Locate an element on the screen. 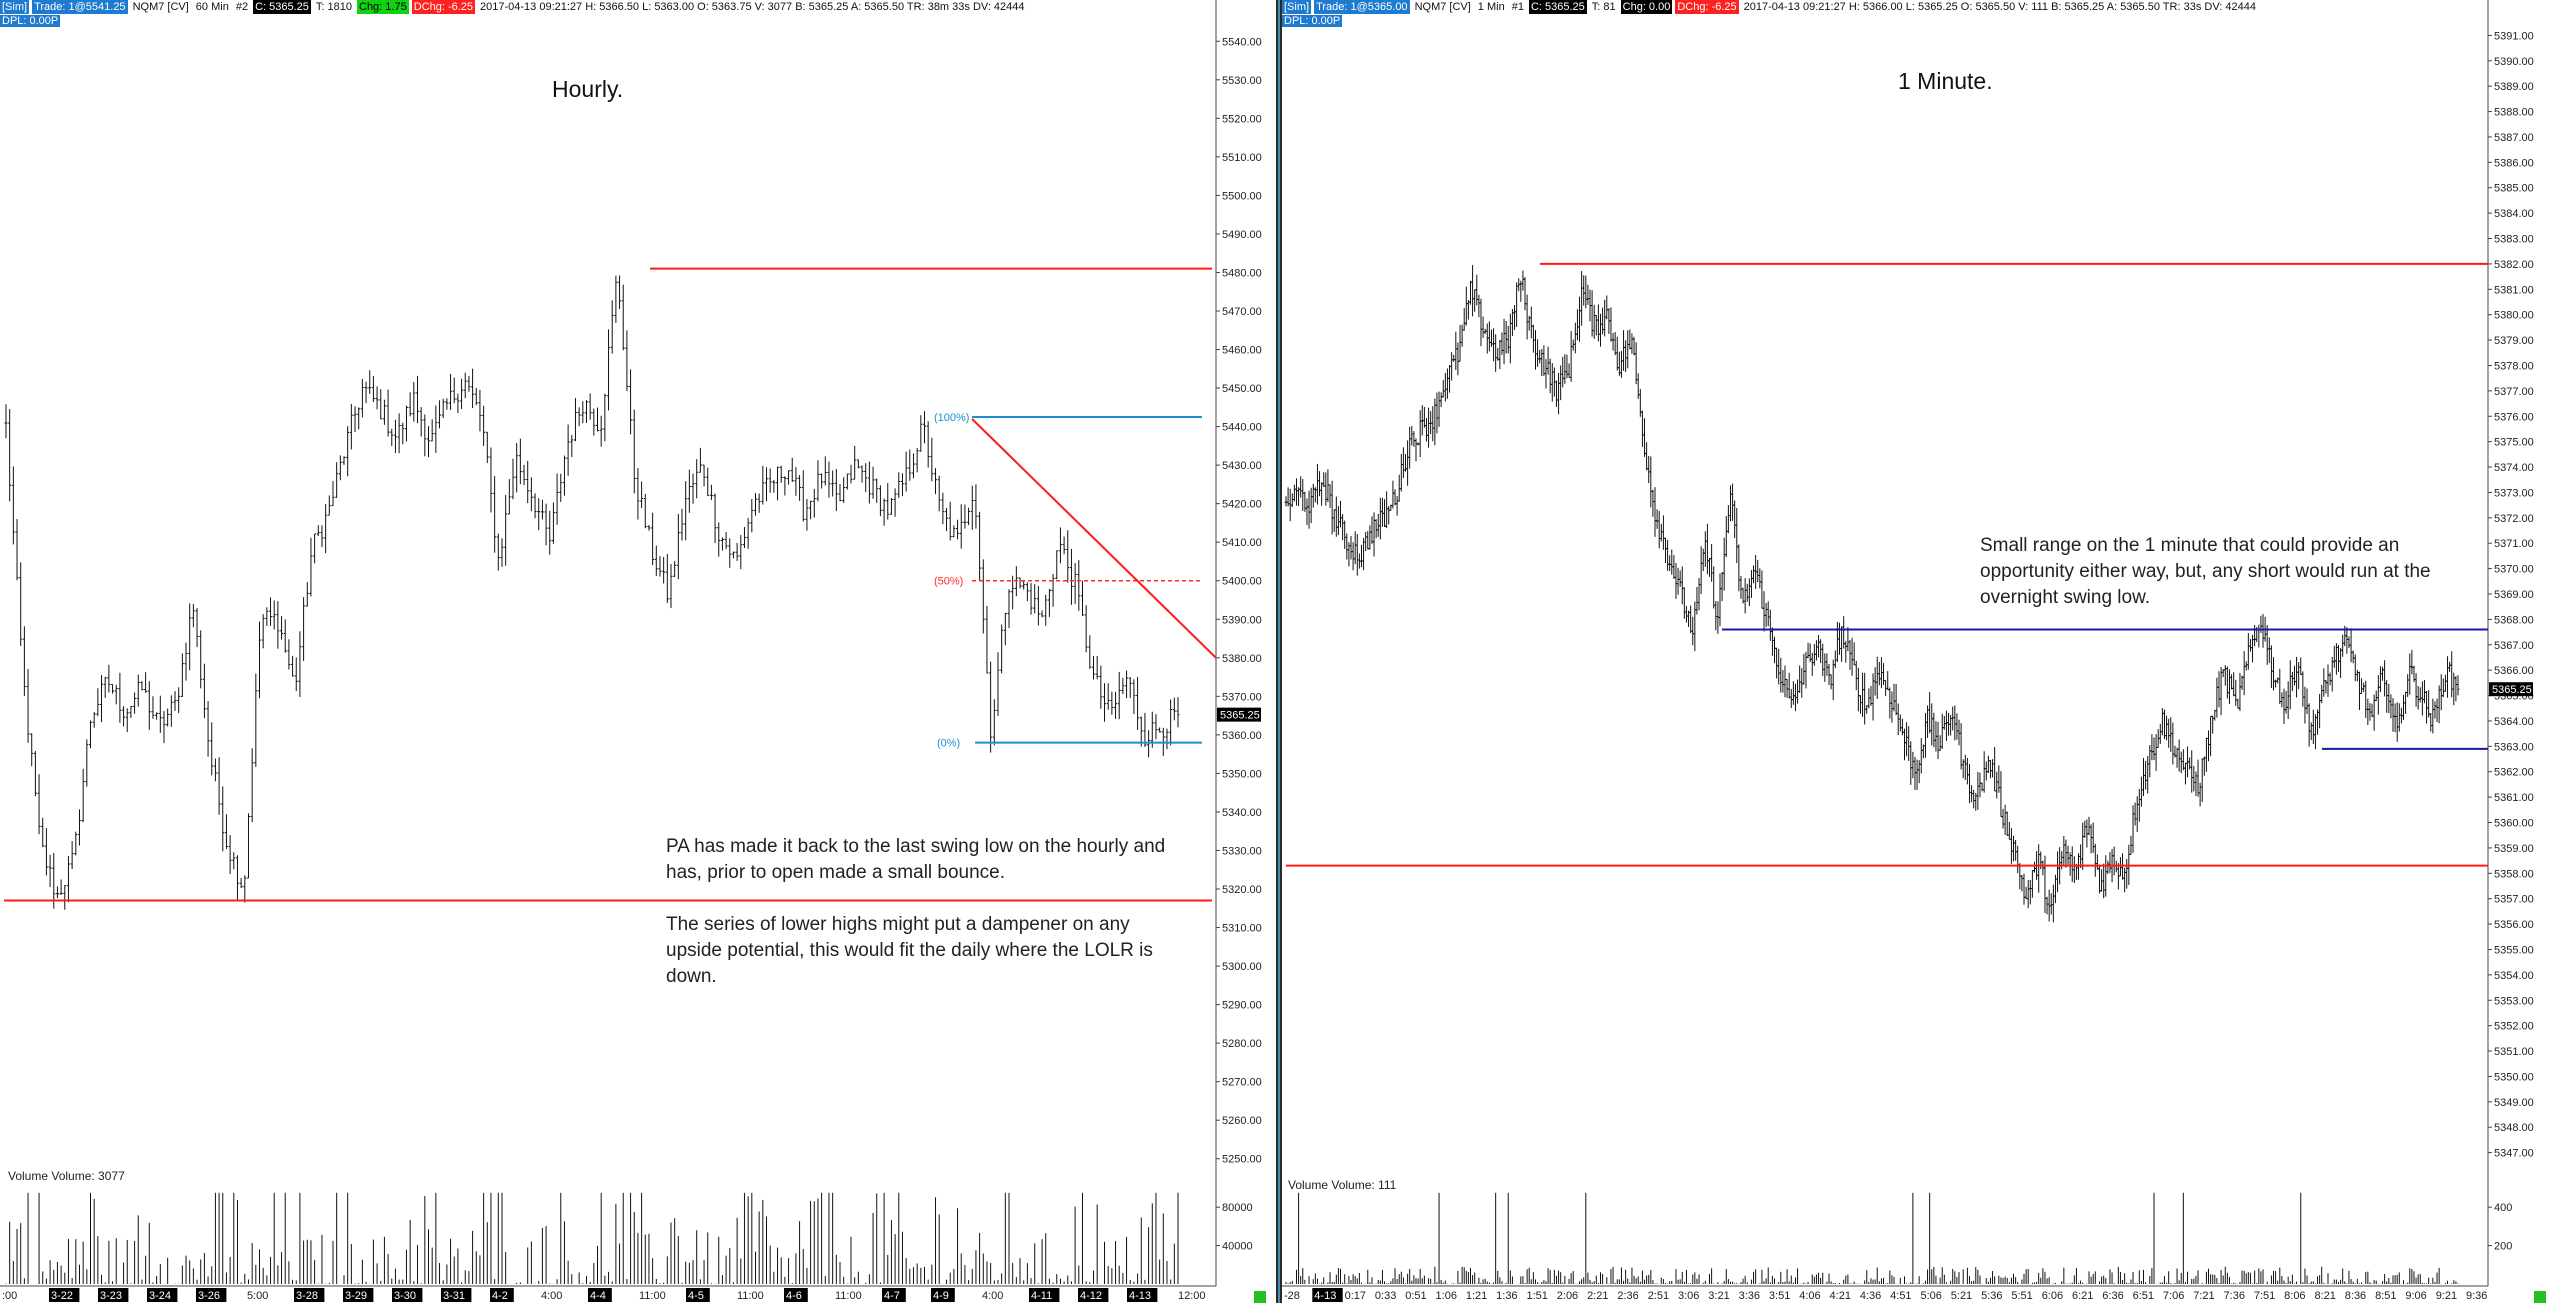  hourly-dpl-label: DPL: 0.00P is located at coordinates (30, 21).